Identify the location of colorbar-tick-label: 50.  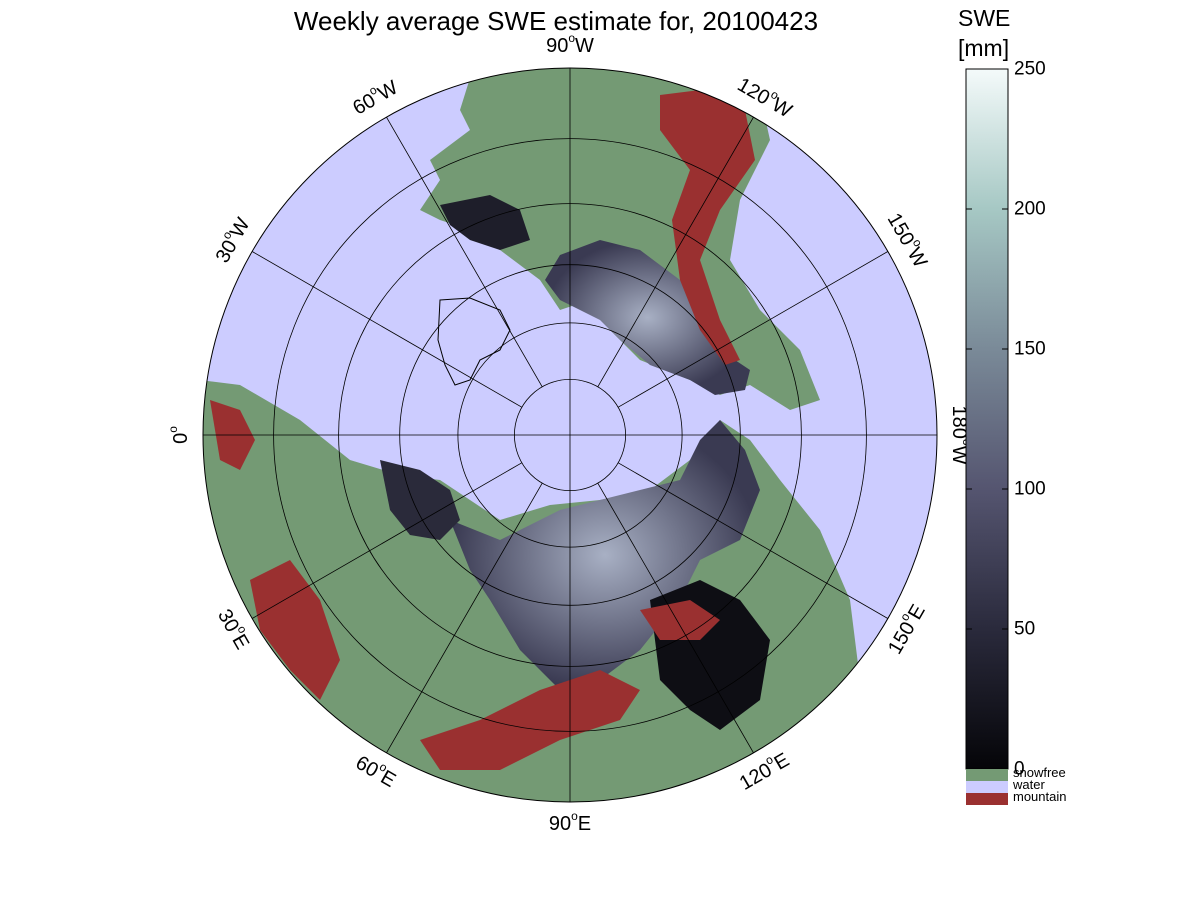
(1024, 629).